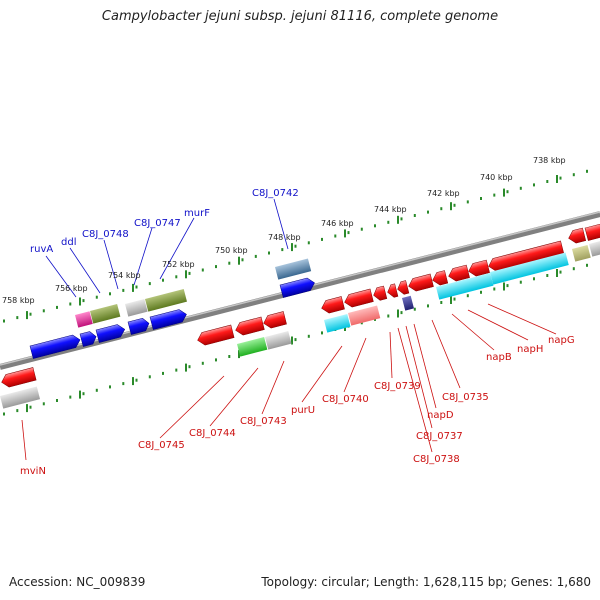  Describe the element at coordinates (41, 249) in the screenshot. I see `gene-label-ruvA: ruvA` at that location.